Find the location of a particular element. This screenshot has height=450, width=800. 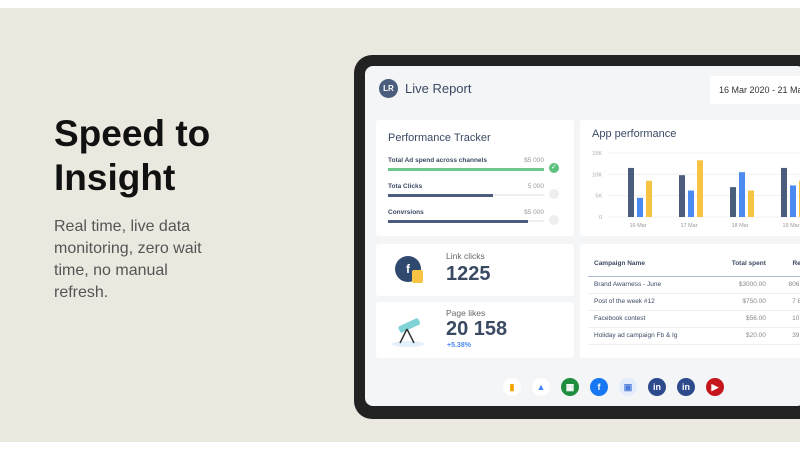

facebook-icon: f is located at coordinates (599, 387).